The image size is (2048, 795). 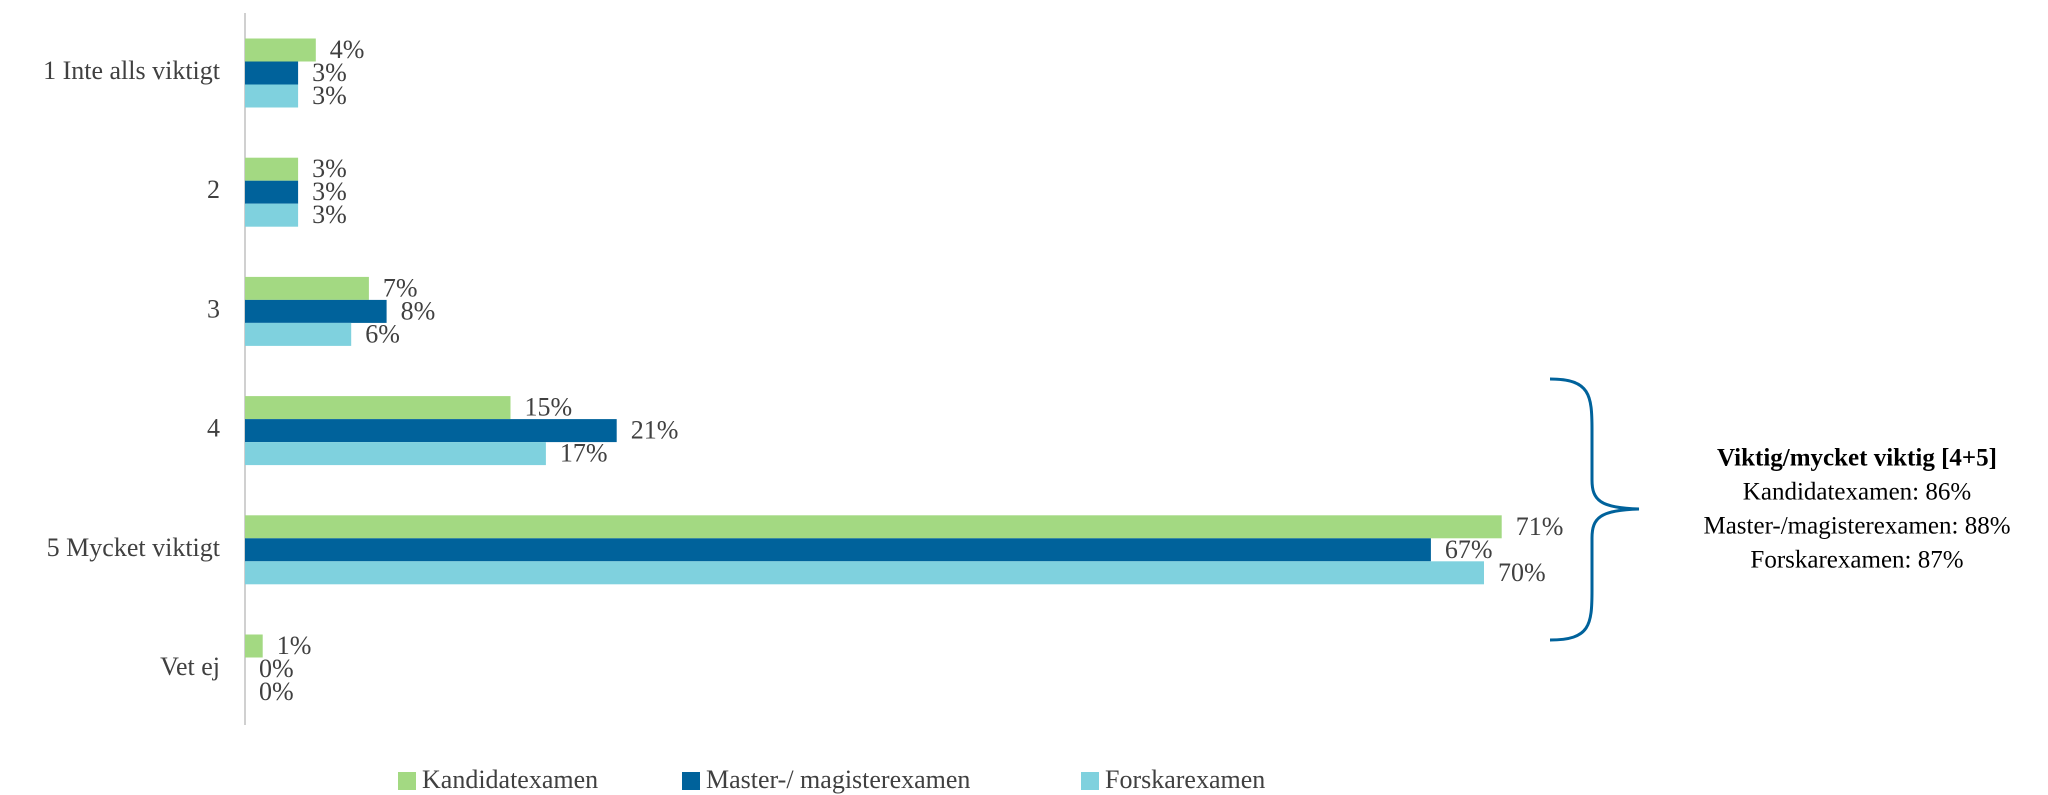 I want to click on y-tick-label: 2, so click(x=213, y=189).